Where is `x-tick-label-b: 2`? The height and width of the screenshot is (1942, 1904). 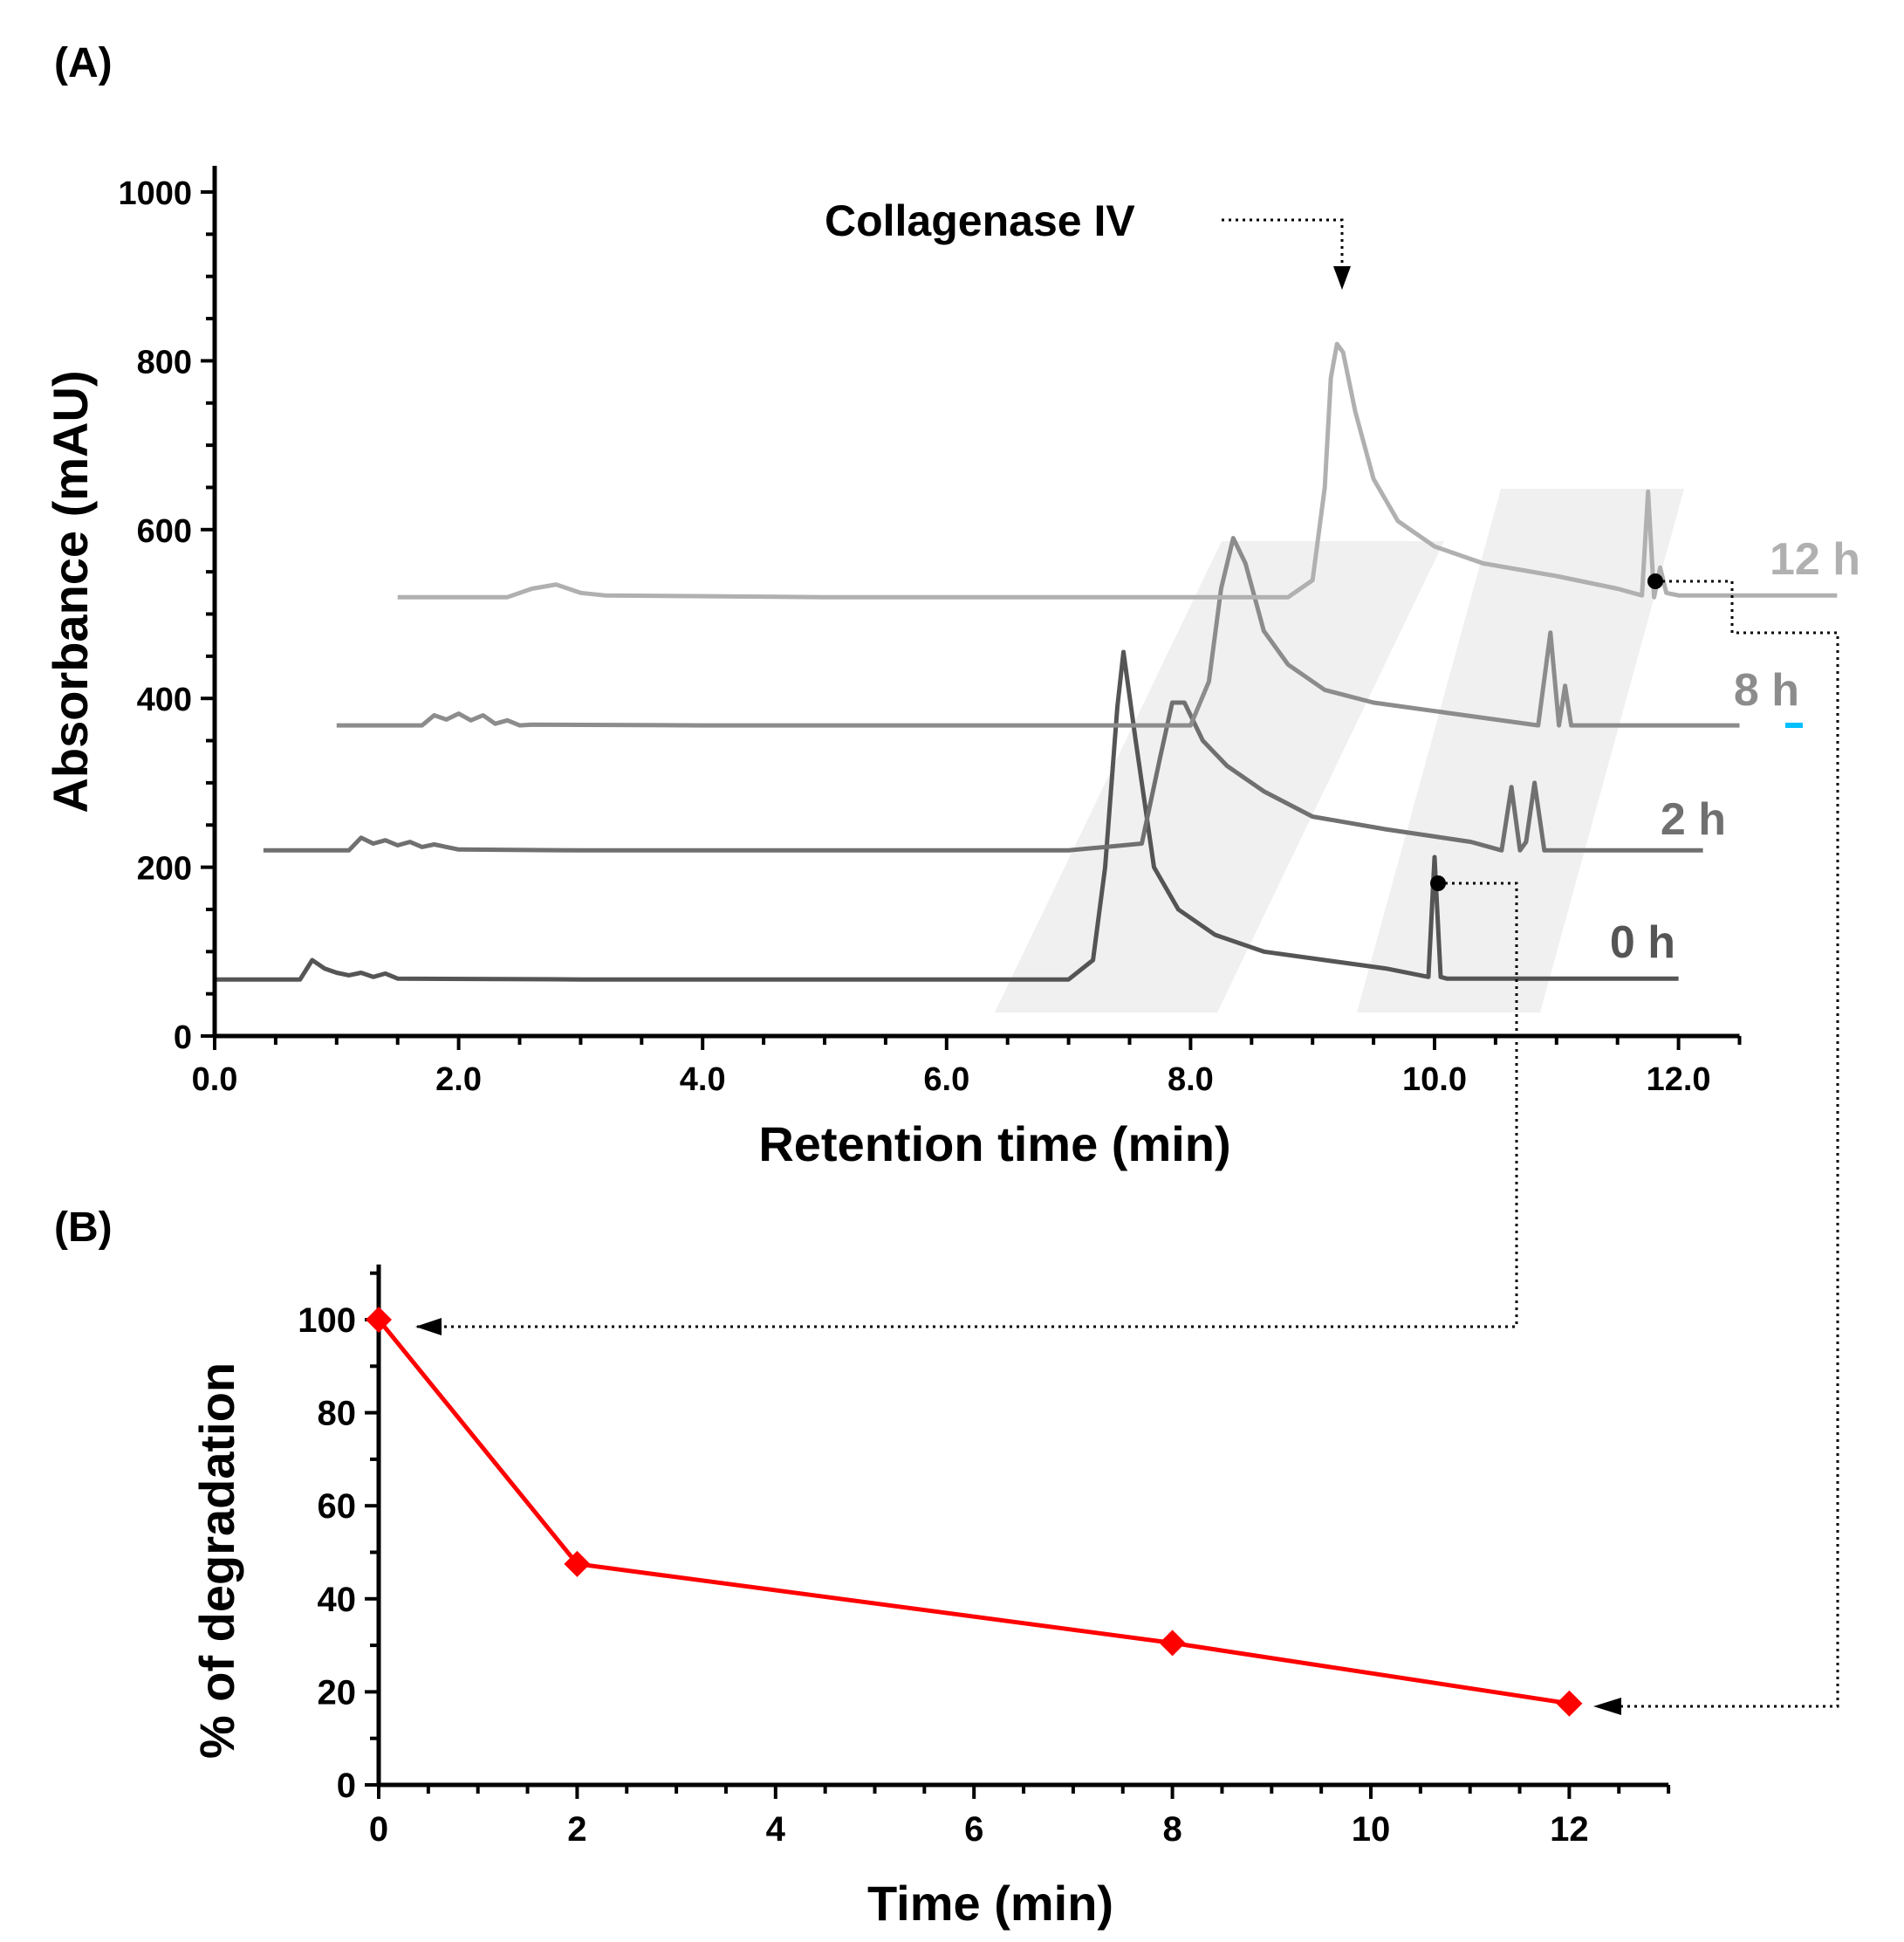 x-tick-label-b: 2 is located at coordinates (576, 1829).